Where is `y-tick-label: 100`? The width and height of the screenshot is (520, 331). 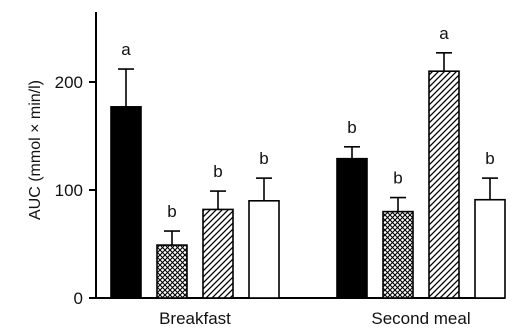 y-tick-label: 100 is located at coordinates (69, 190).